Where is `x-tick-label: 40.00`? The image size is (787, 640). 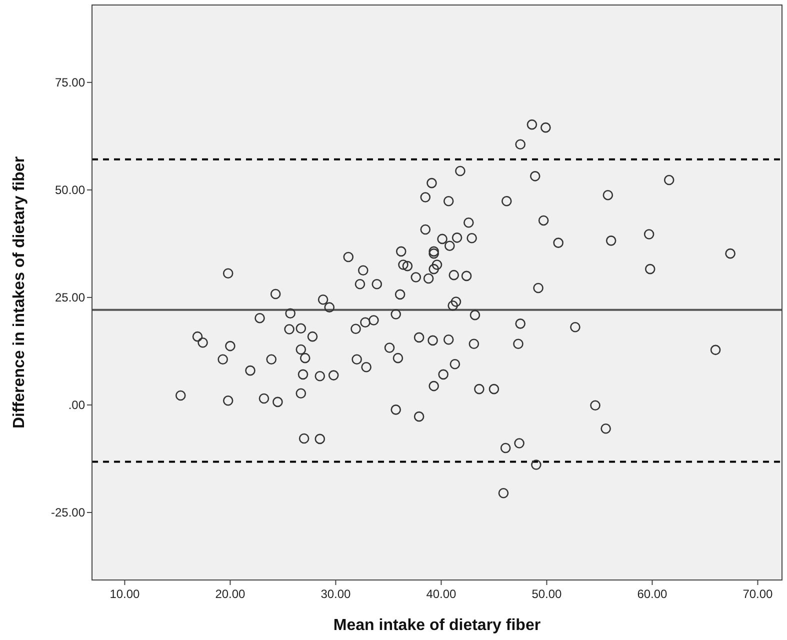 x-tick-label: 40.00 is located at coordinates (441, 594).